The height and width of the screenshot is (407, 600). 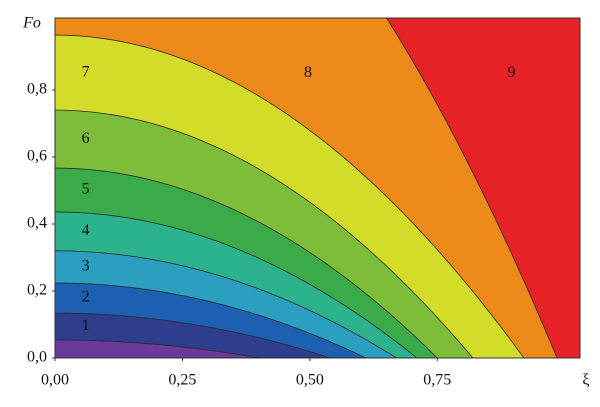 What do you see at coordinates (37, 290) in the screenshot?
I see `y-tick-label: 0,2` at bounding box center [37, 290].